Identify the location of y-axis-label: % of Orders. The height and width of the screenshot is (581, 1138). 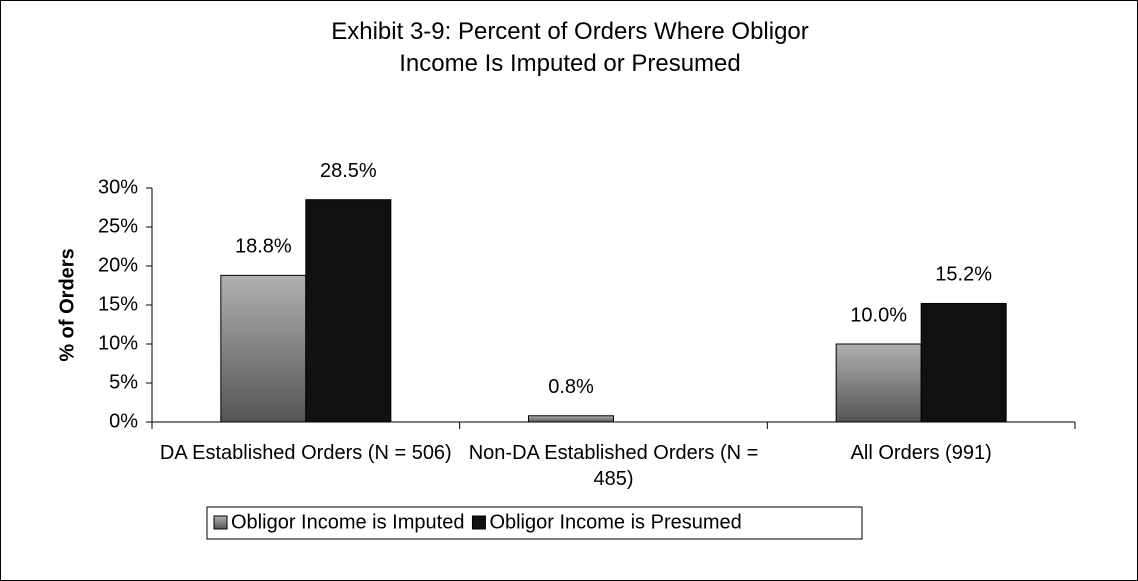
(67, 304).